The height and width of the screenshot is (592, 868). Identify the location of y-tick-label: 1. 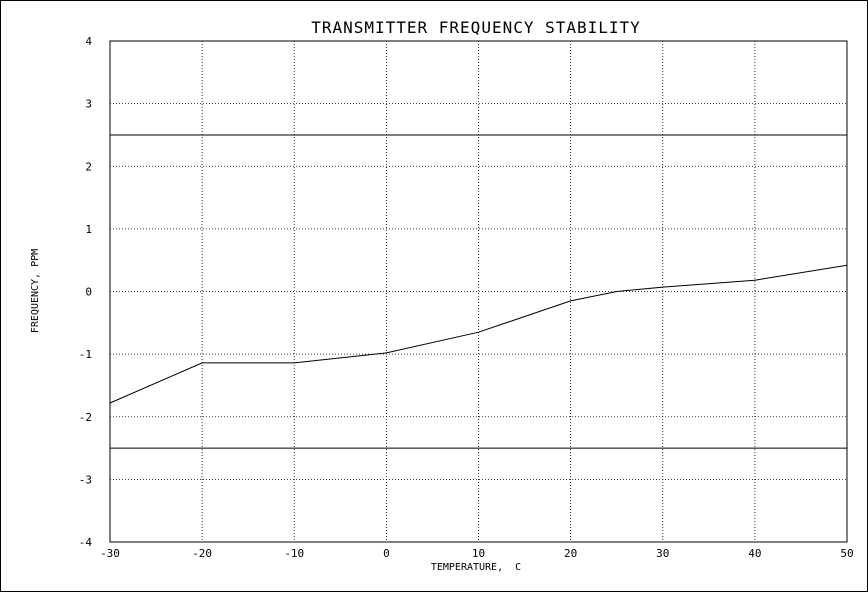
(88, 229).